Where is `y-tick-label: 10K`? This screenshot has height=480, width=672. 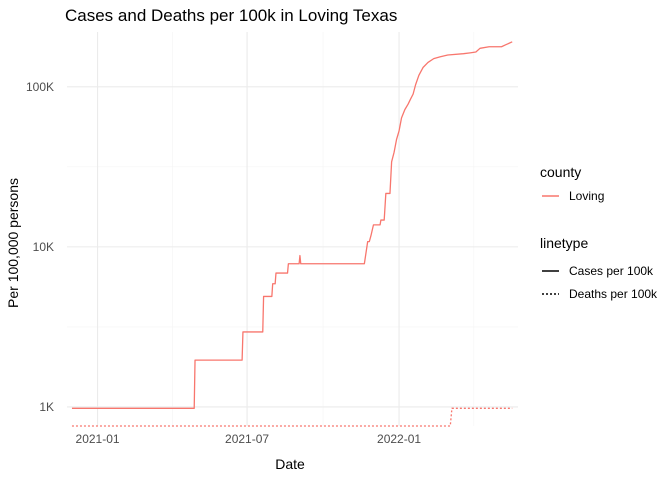 y-tick-label: 10K is located at coordinates (43, 247).